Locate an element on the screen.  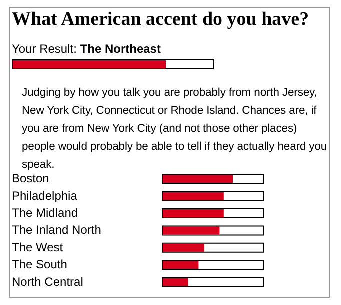
text: Your Result: is located at coordinates (44, 49).